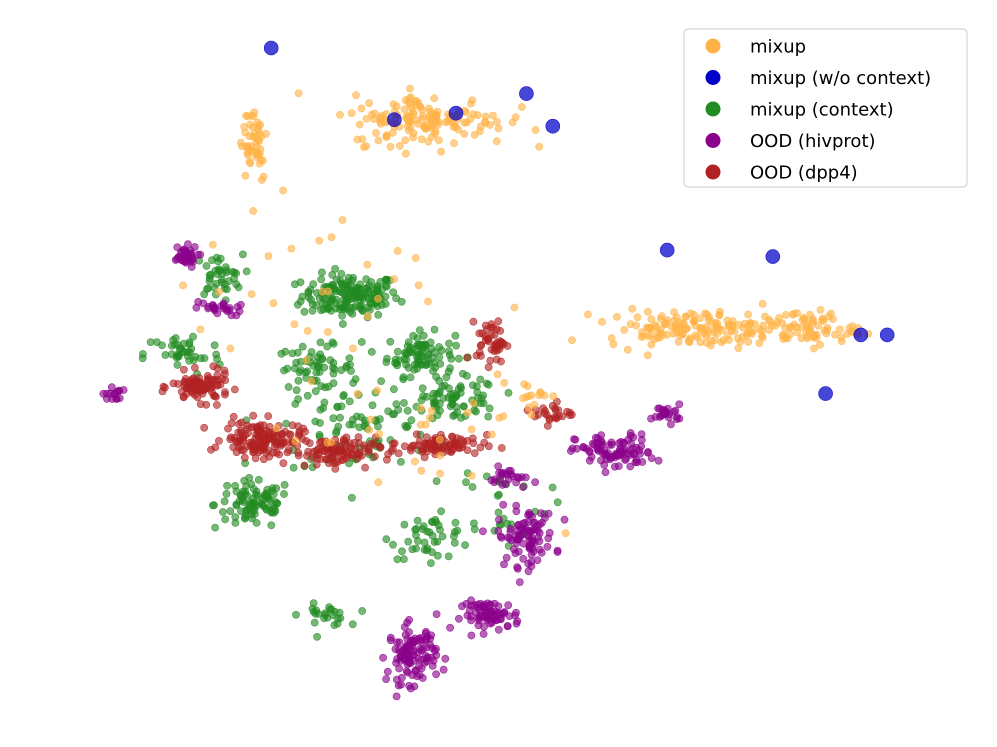 The image size is (997, 747). Describe the element at coordinates (456, 113) in the screenshot. I see `data-point-mixup-w-o-context` at that location.